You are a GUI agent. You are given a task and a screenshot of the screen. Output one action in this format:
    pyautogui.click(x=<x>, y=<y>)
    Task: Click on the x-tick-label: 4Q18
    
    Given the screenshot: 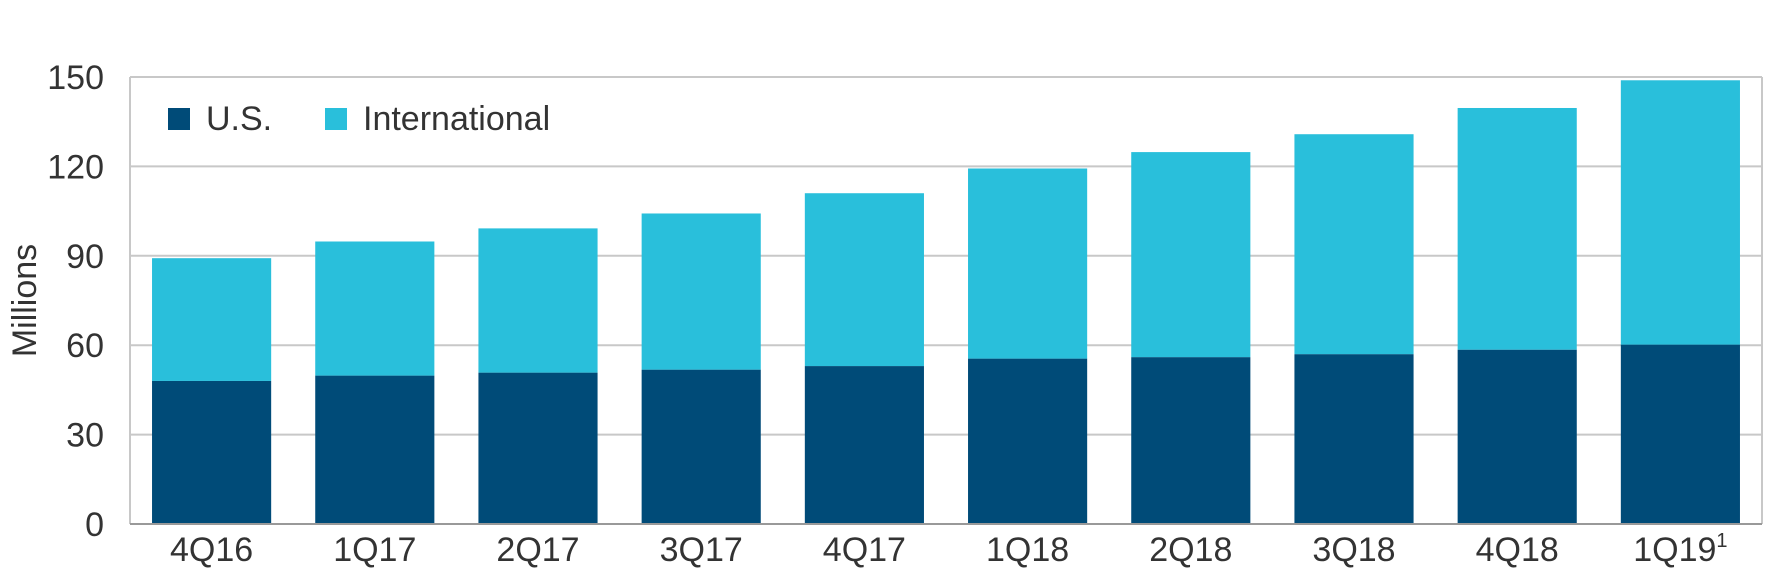 What is the action you would take?
    pyautogui.click(x=1517, y=550)
    